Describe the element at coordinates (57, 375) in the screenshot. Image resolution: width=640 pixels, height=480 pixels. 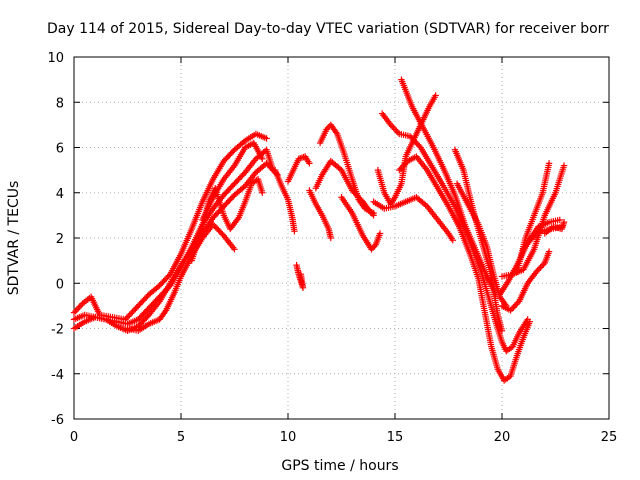
I see `y-tick-label: -4` at that location.